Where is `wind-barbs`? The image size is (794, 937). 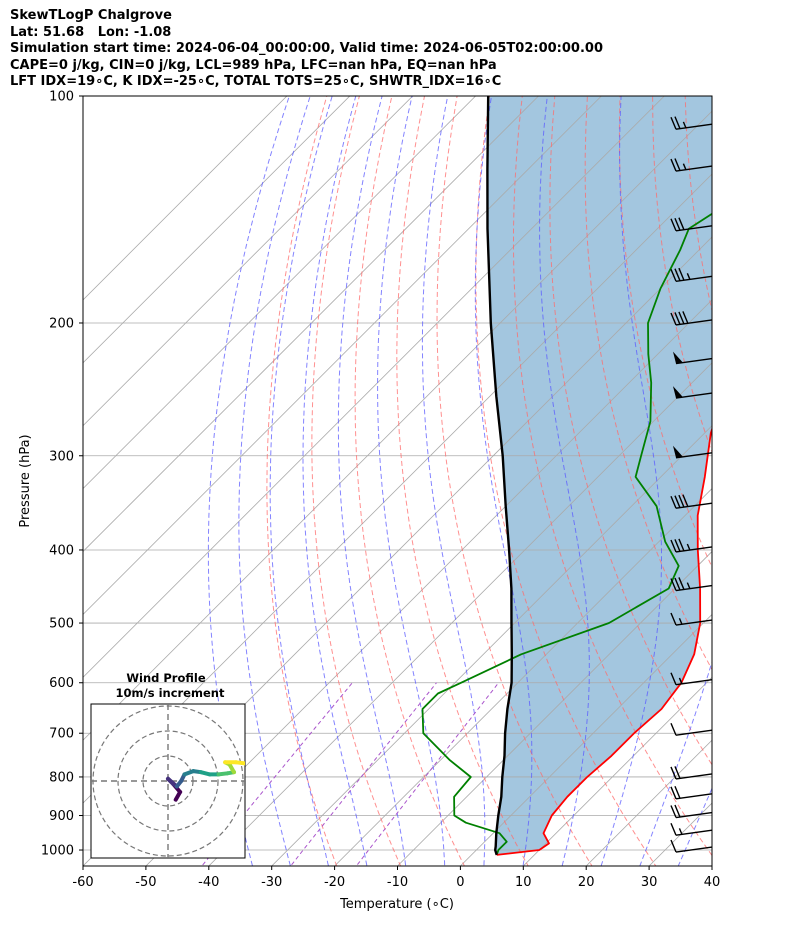
wind-barbs is located at coordinates (691, 484).